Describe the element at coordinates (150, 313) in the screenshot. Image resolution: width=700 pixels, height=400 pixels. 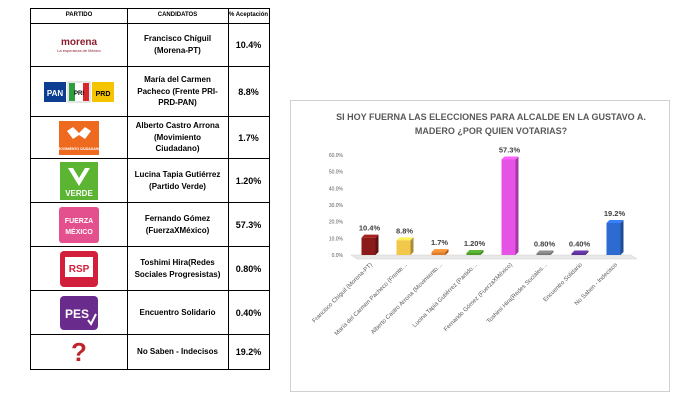
I see `table-row: PES Encuentro Solidario 0.40%` at that location.